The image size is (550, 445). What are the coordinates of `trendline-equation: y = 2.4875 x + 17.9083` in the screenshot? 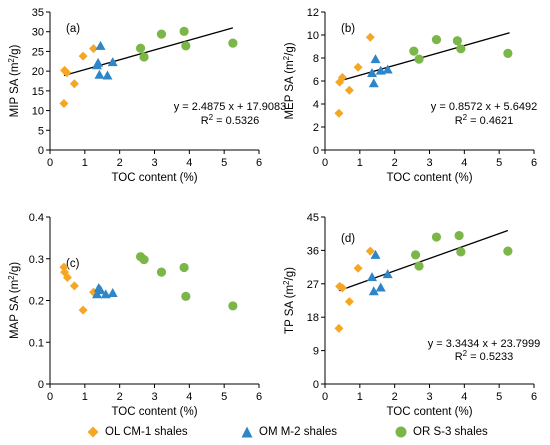 It's located at (230, 107).